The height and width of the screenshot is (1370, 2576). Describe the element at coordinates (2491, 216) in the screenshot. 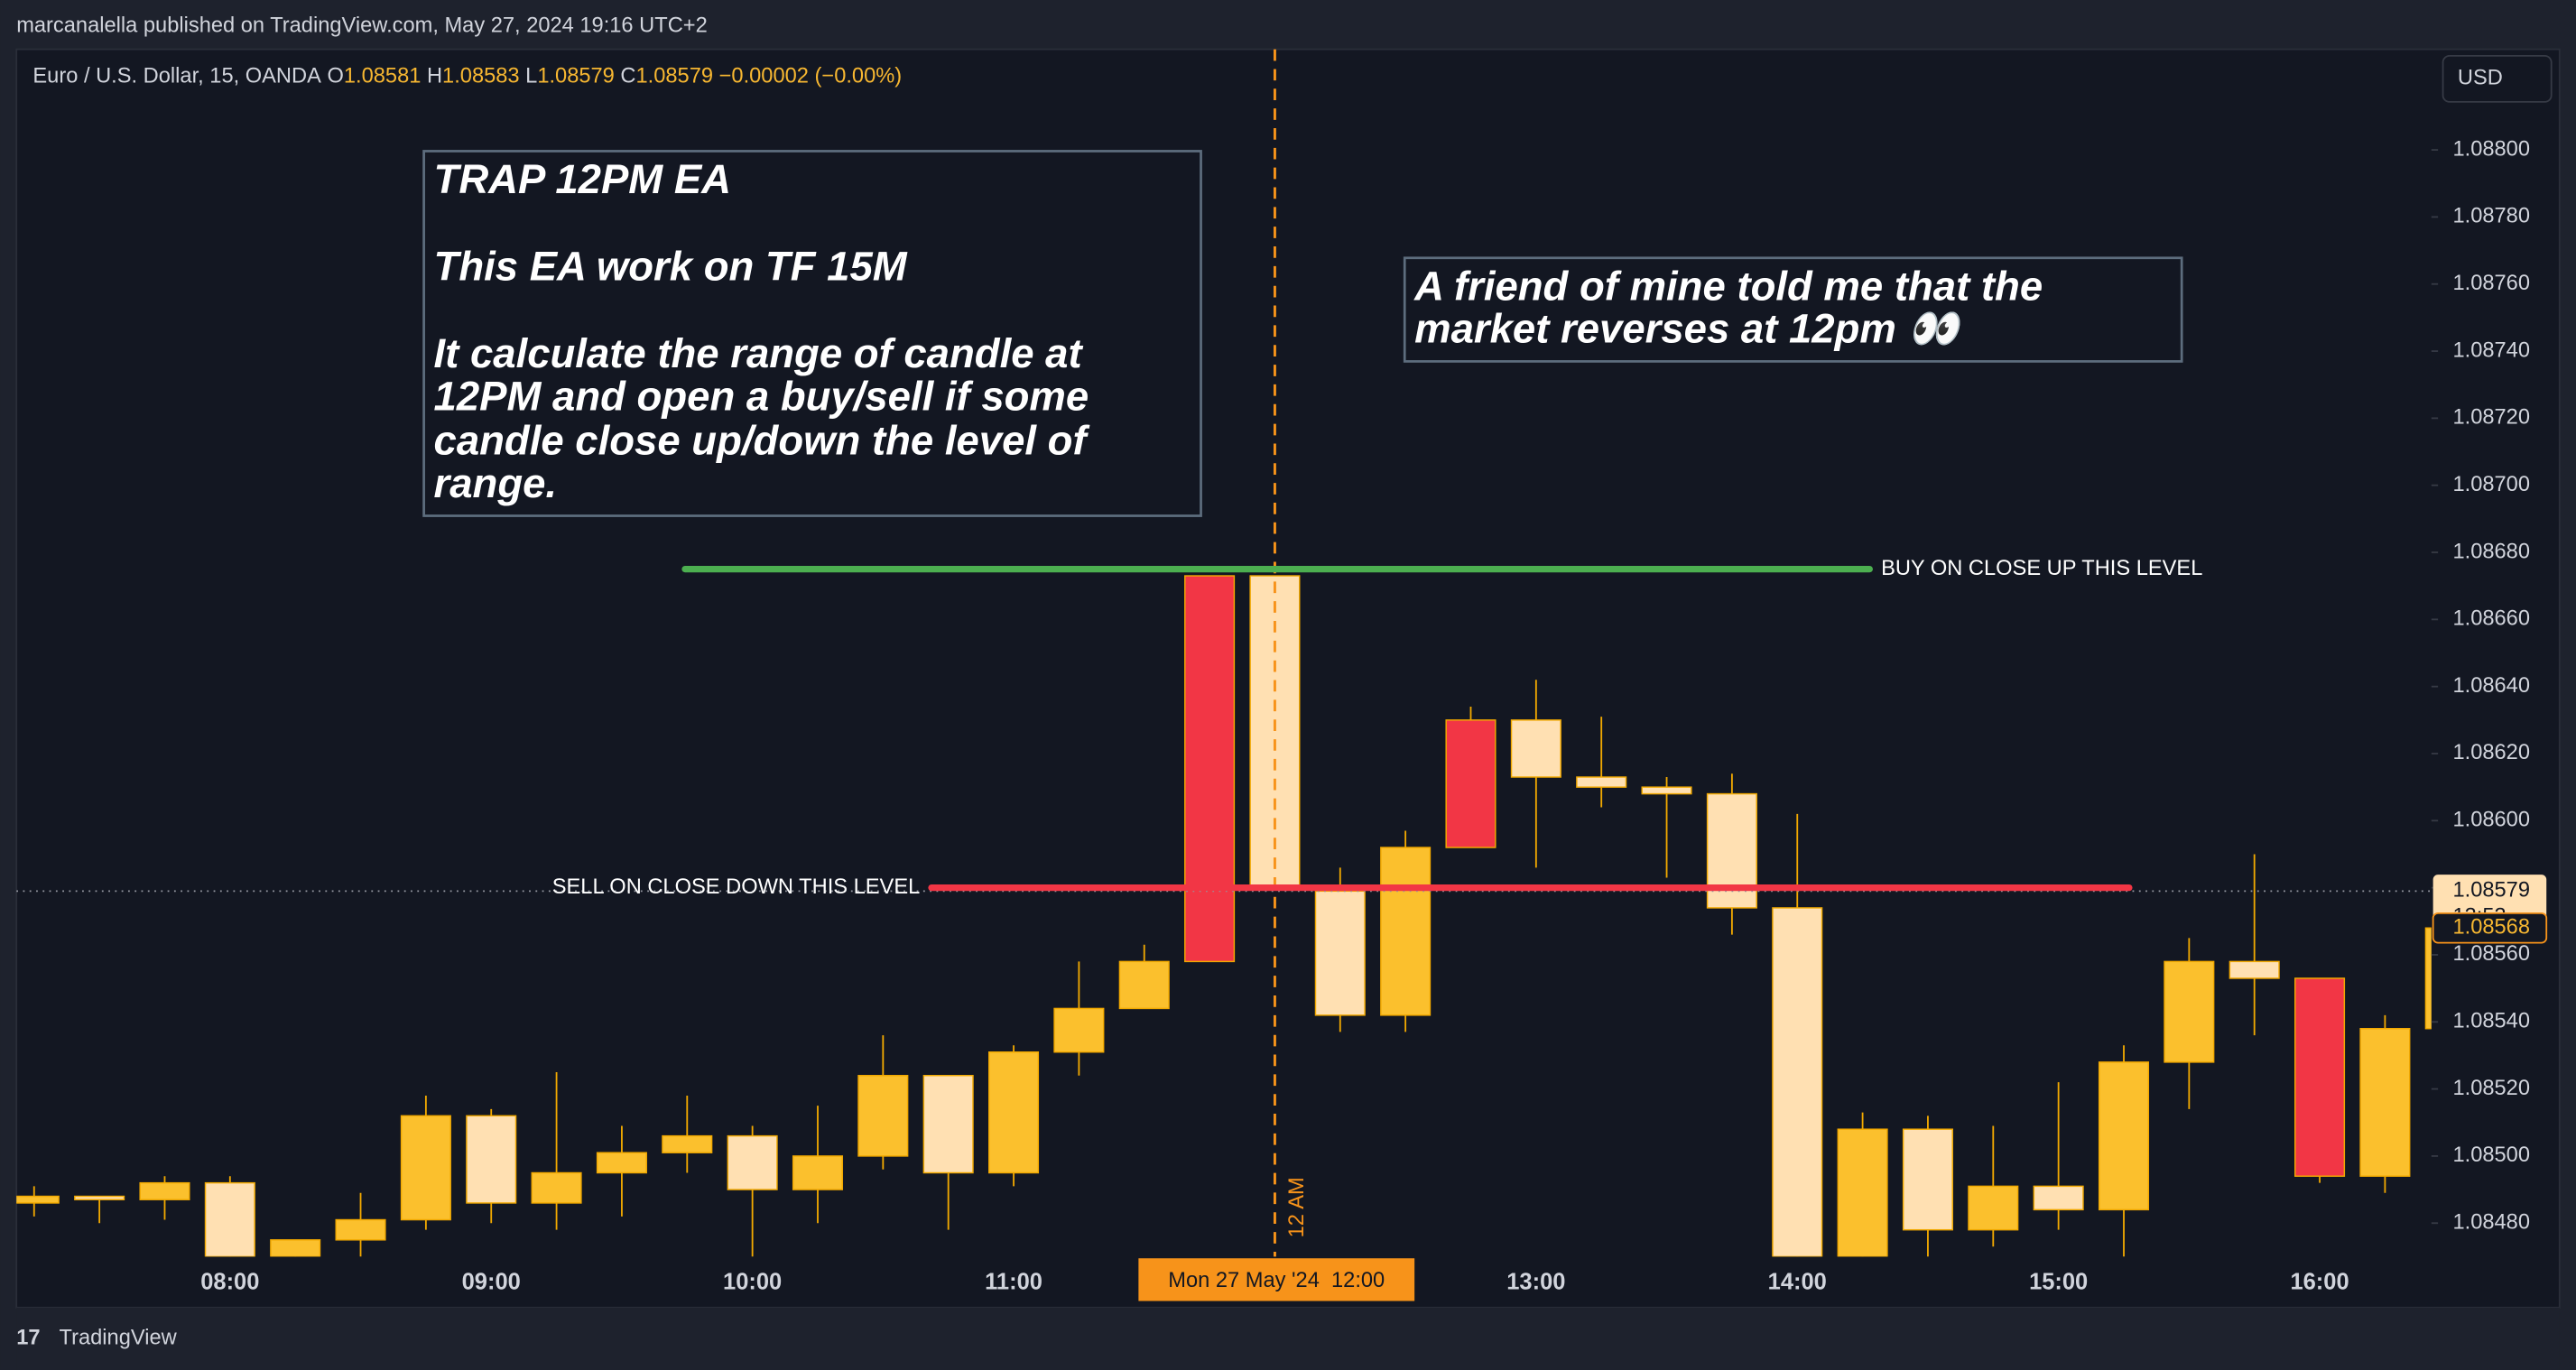

I see `y-tick-label: 1.08780` at that location.